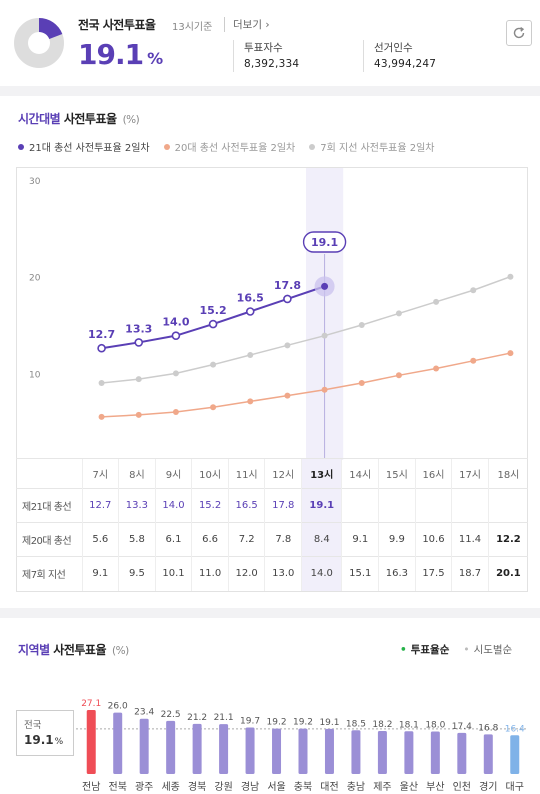 The height and width of the screenshot is (794, 540). What do you see at coordinates (117, 25) in the screenshot?
I see `summary-title: 전국 사전투표율` at bounding box center [117, 25].